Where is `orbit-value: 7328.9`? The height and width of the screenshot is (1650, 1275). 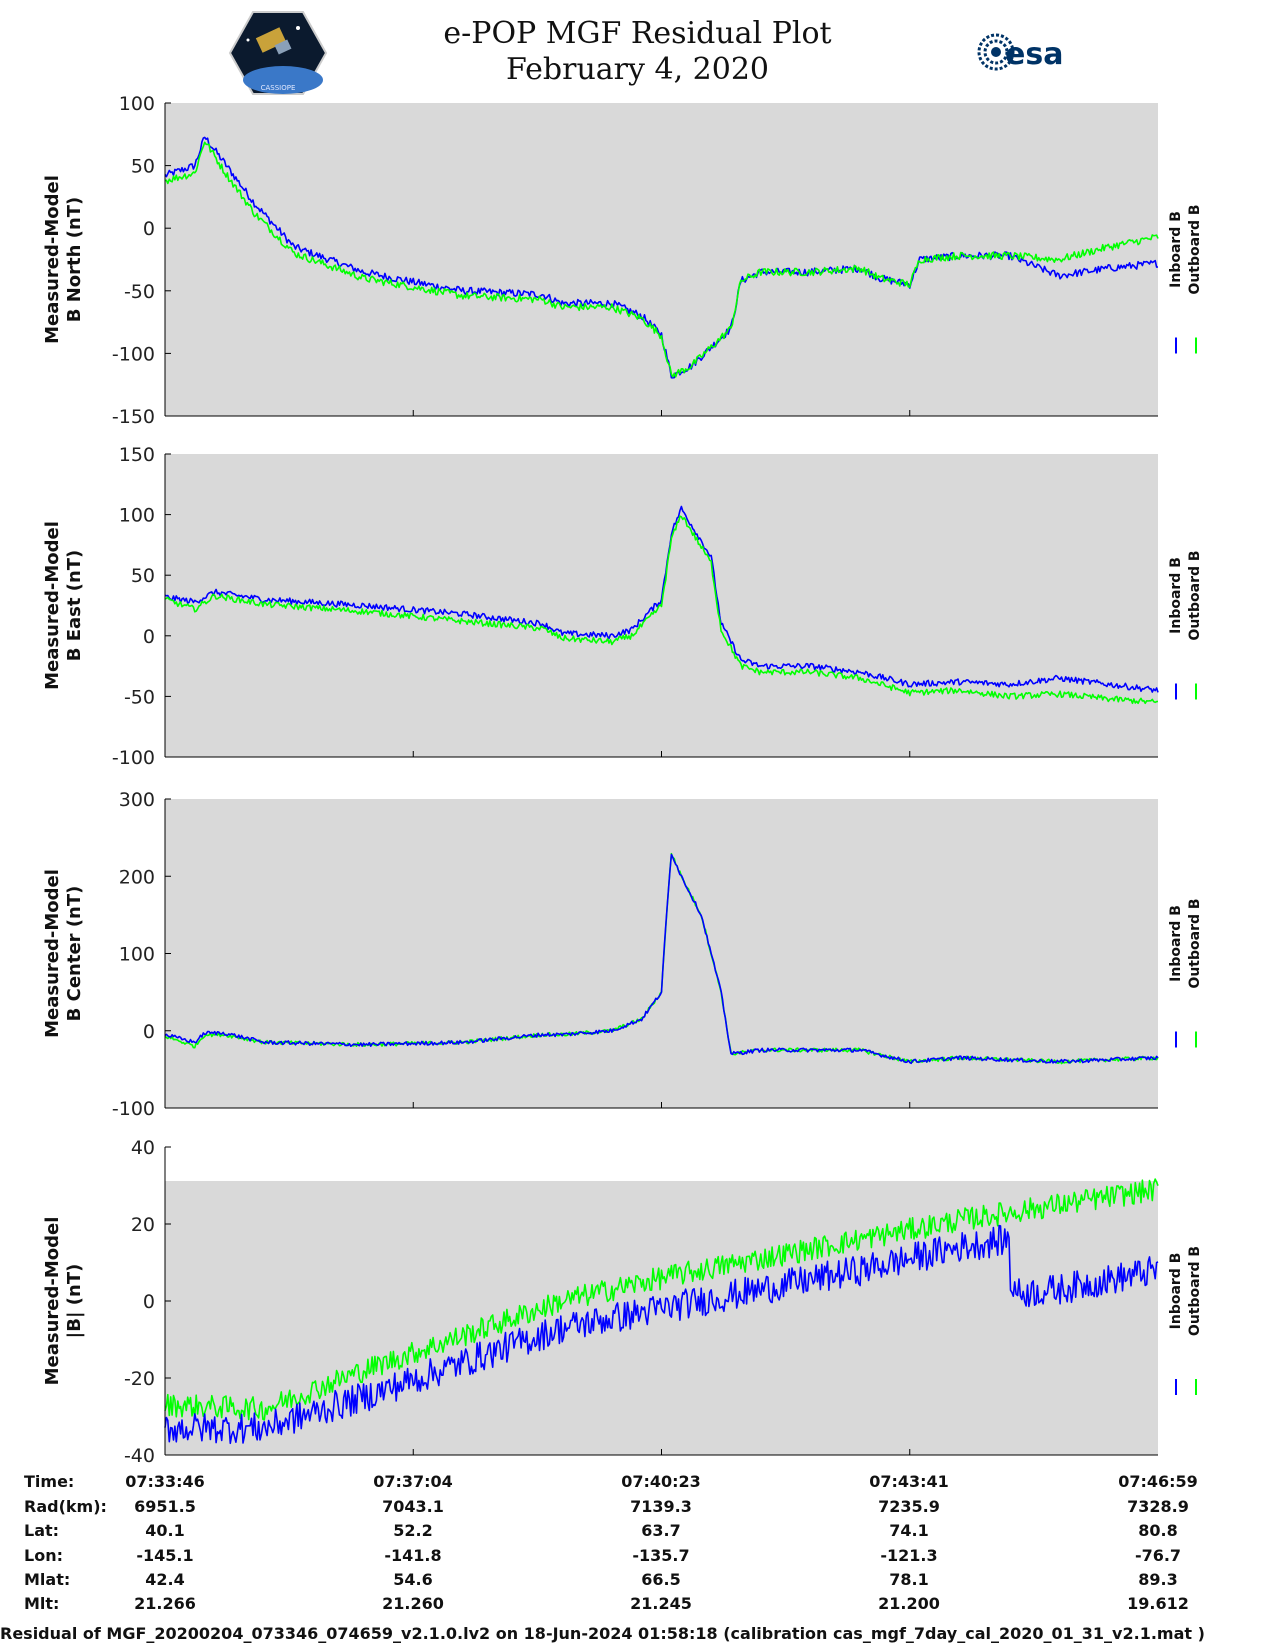 orbit-value: 7328.9 is located at coordinates (1158, 1506).